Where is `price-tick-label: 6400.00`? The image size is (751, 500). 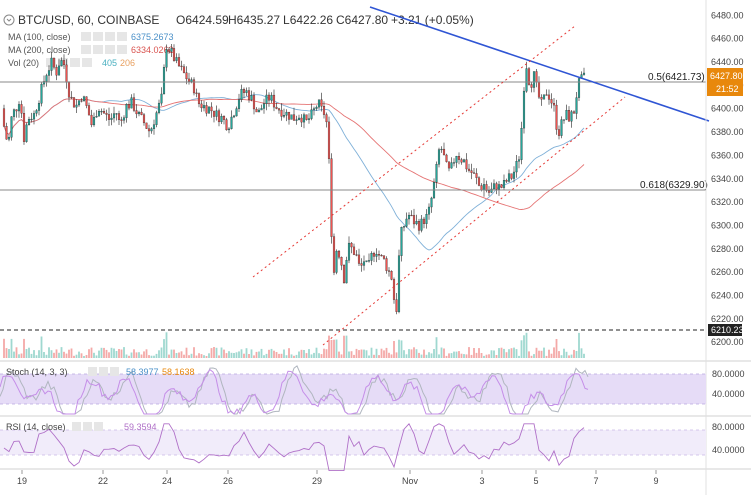
price-tick-label: 6400.00 is located at coordinates (727, 109).